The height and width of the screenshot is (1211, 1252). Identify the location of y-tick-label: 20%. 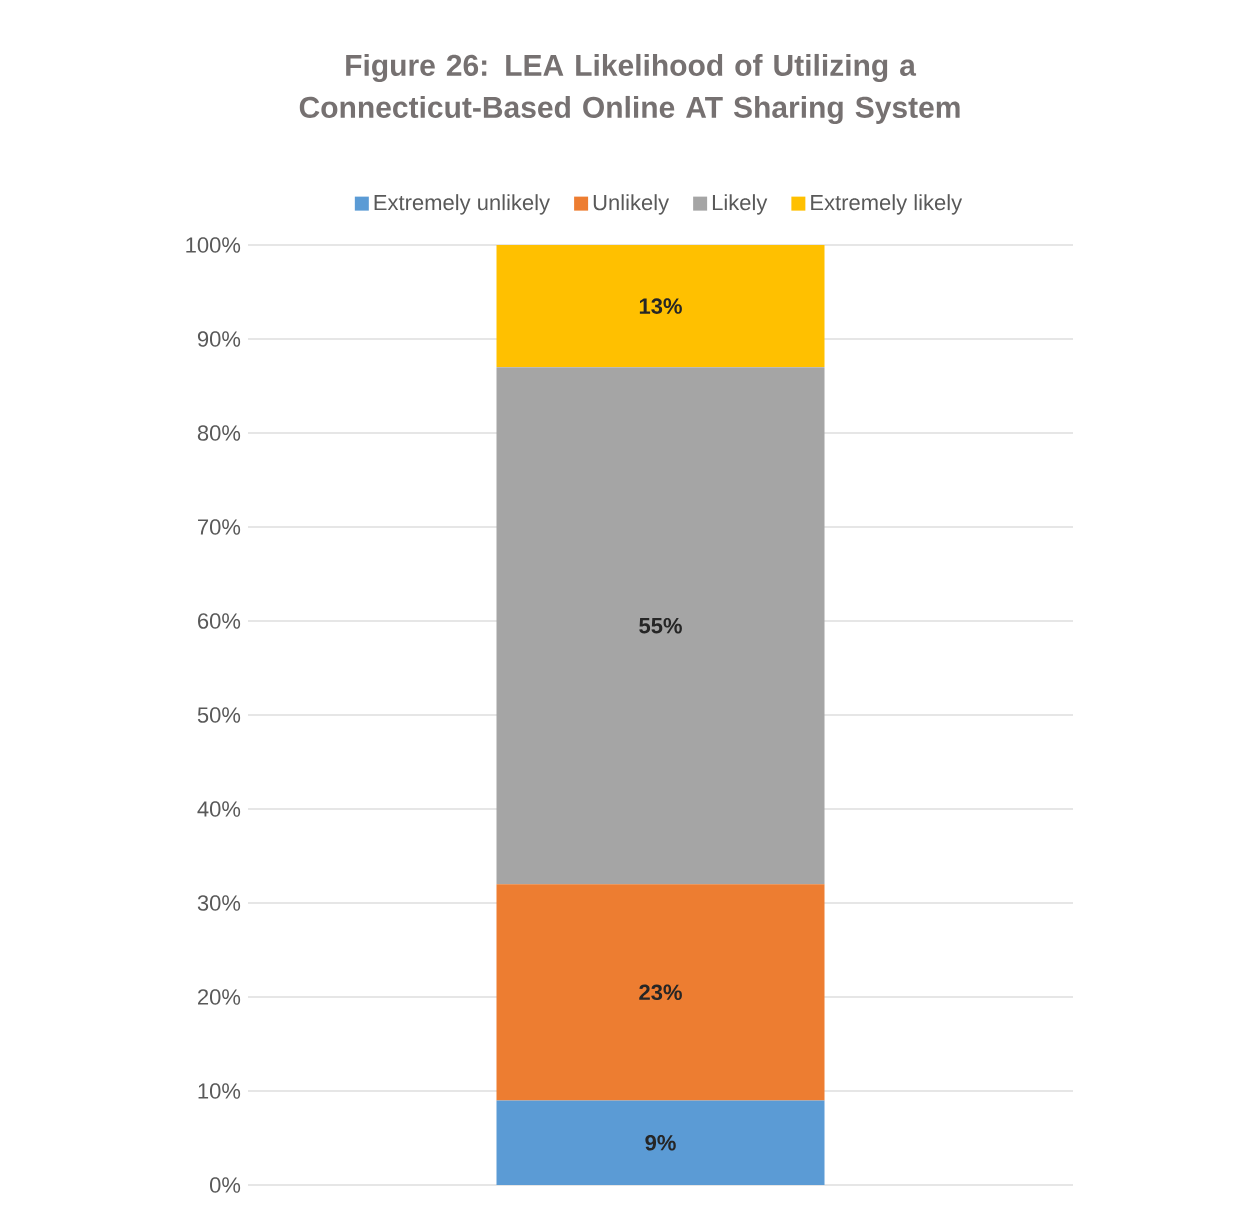
(219, 997).